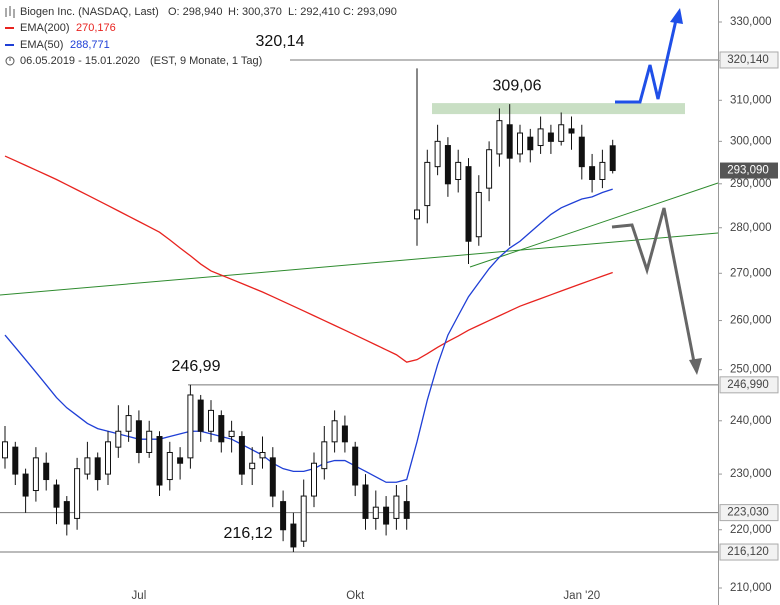 This screenshot has width=780, height=605. Describe the element at coordinates (751, 421) in the screenshot. I see `y-tick-label: 240,000` at that location.